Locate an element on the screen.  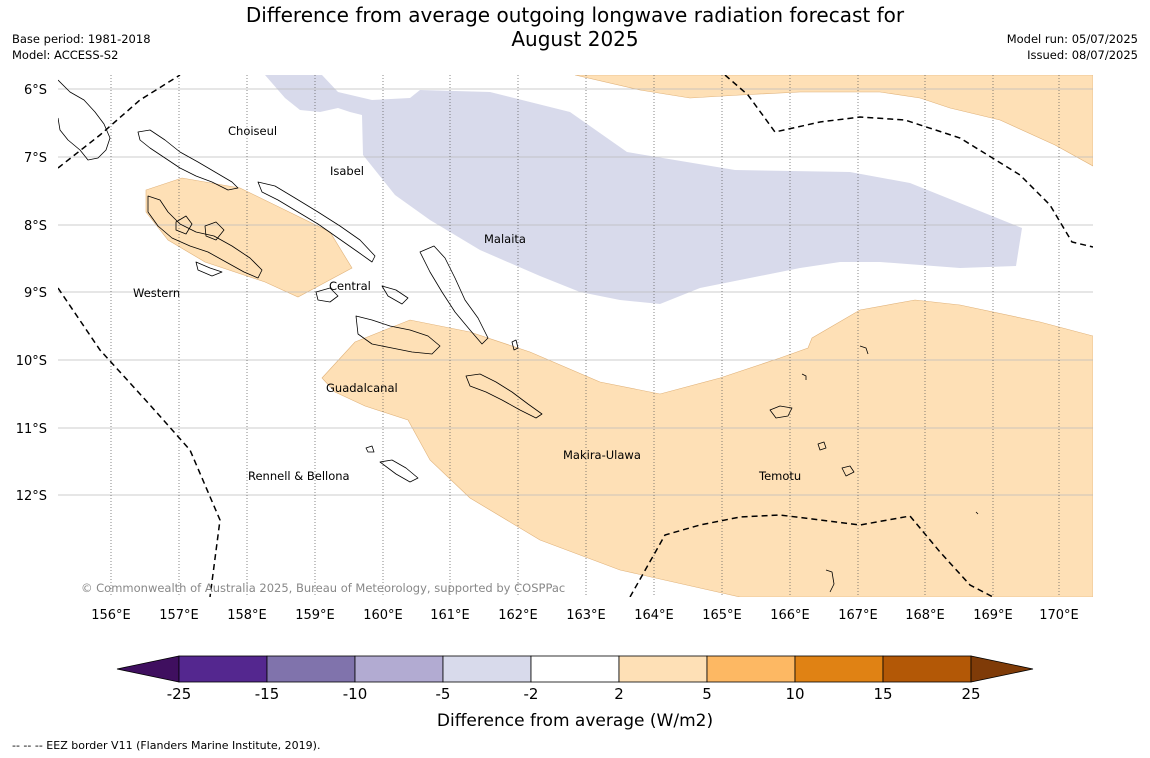
lon-label-164e: 164°E is located at coordinates (654, 615).